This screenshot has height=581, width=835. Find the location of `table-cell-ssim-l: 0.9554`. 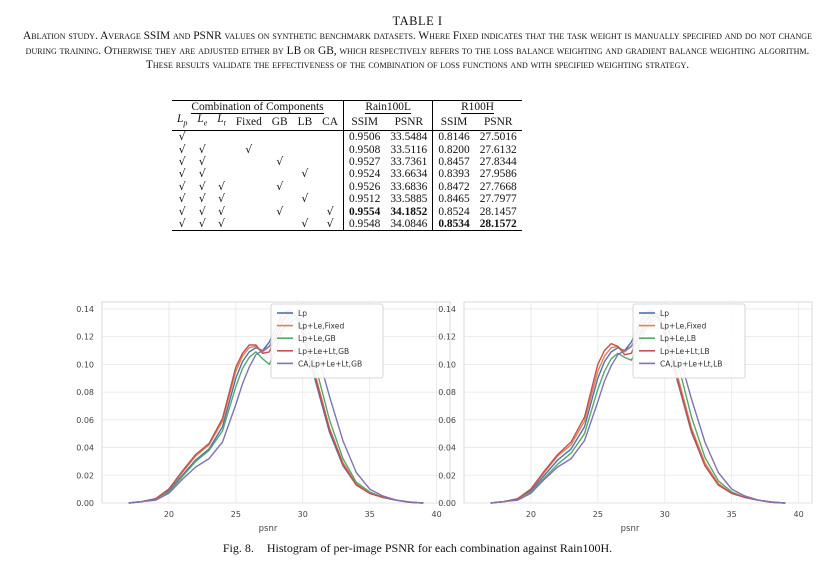

table-cell-ssim-l: 0.9554 is located at coordinates (364, 211).